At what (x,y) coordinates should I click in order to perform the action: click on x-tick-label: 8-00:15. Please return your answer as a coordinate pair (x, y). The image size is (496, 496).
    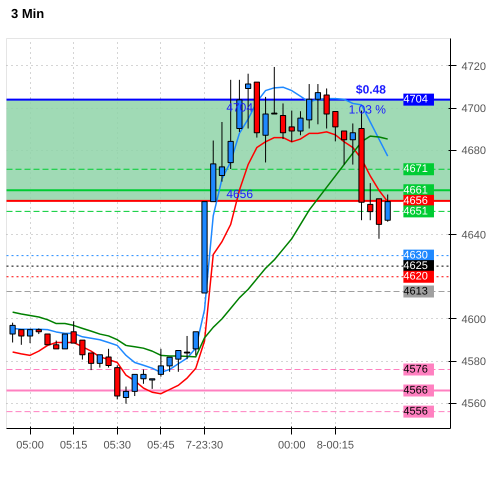
    Looking at the image, I should click on (335, 446).